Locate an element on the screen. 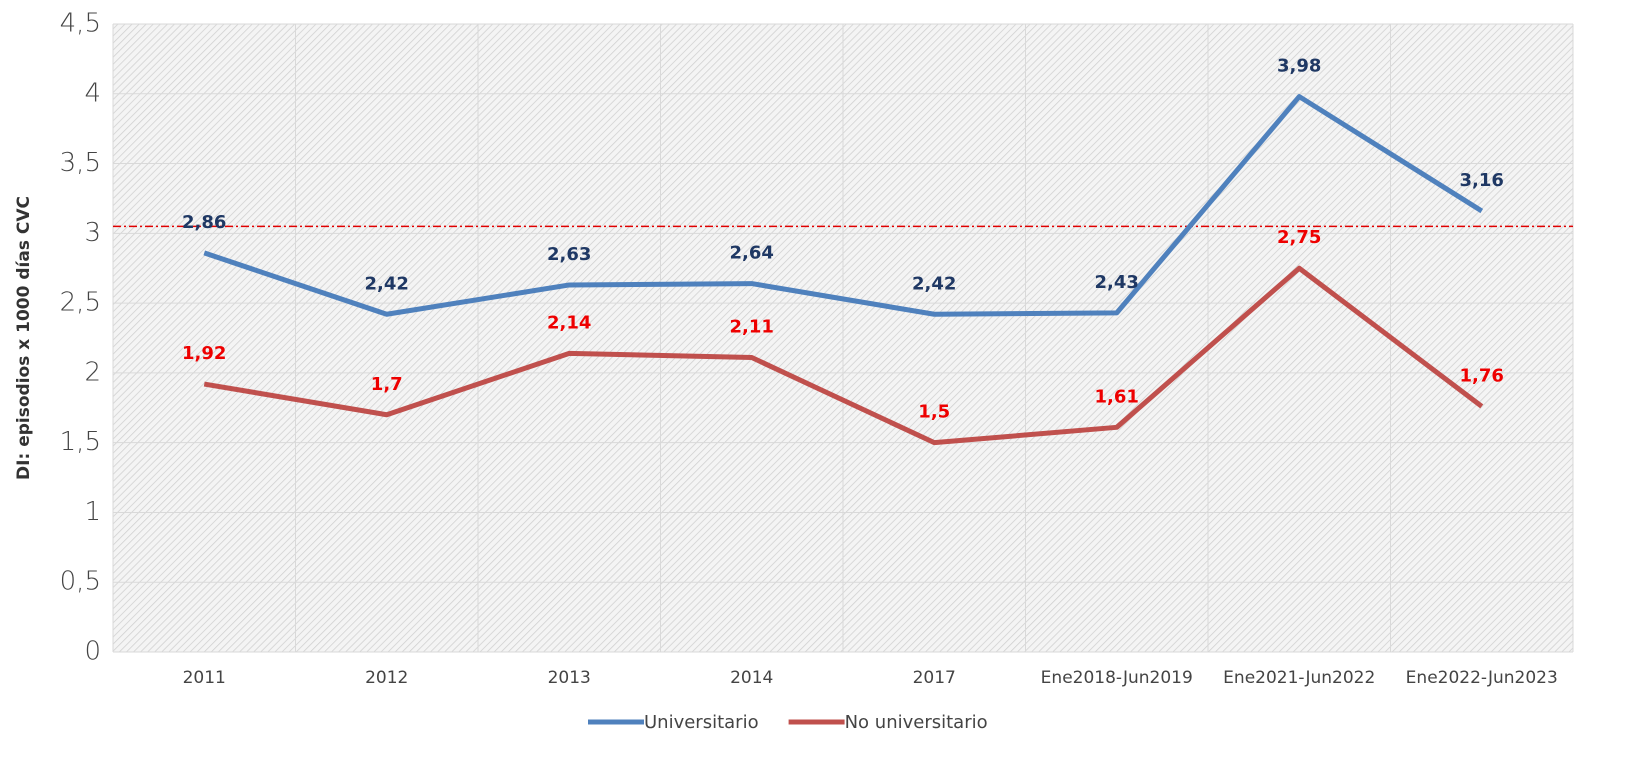 The width and height of the screenshot is (1636, 768). value-label: 2,64 is located at coordinates (752, 253).